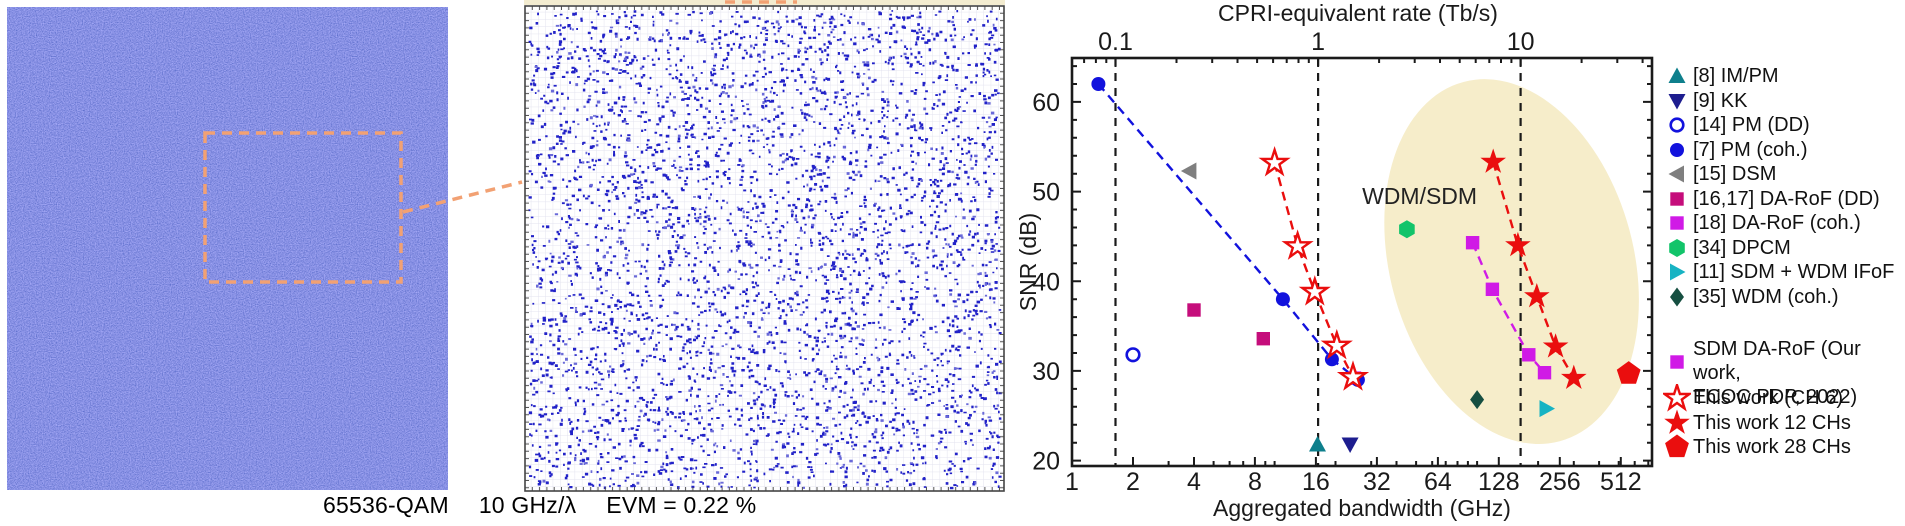 This screenshot has width=1905, height=526. Describe the element at coordinates (1777, 373) in the screenshot. I see `legend-item-label: SDM DA-RoF (Our work, ECOC PDP, 2022)` at that location.